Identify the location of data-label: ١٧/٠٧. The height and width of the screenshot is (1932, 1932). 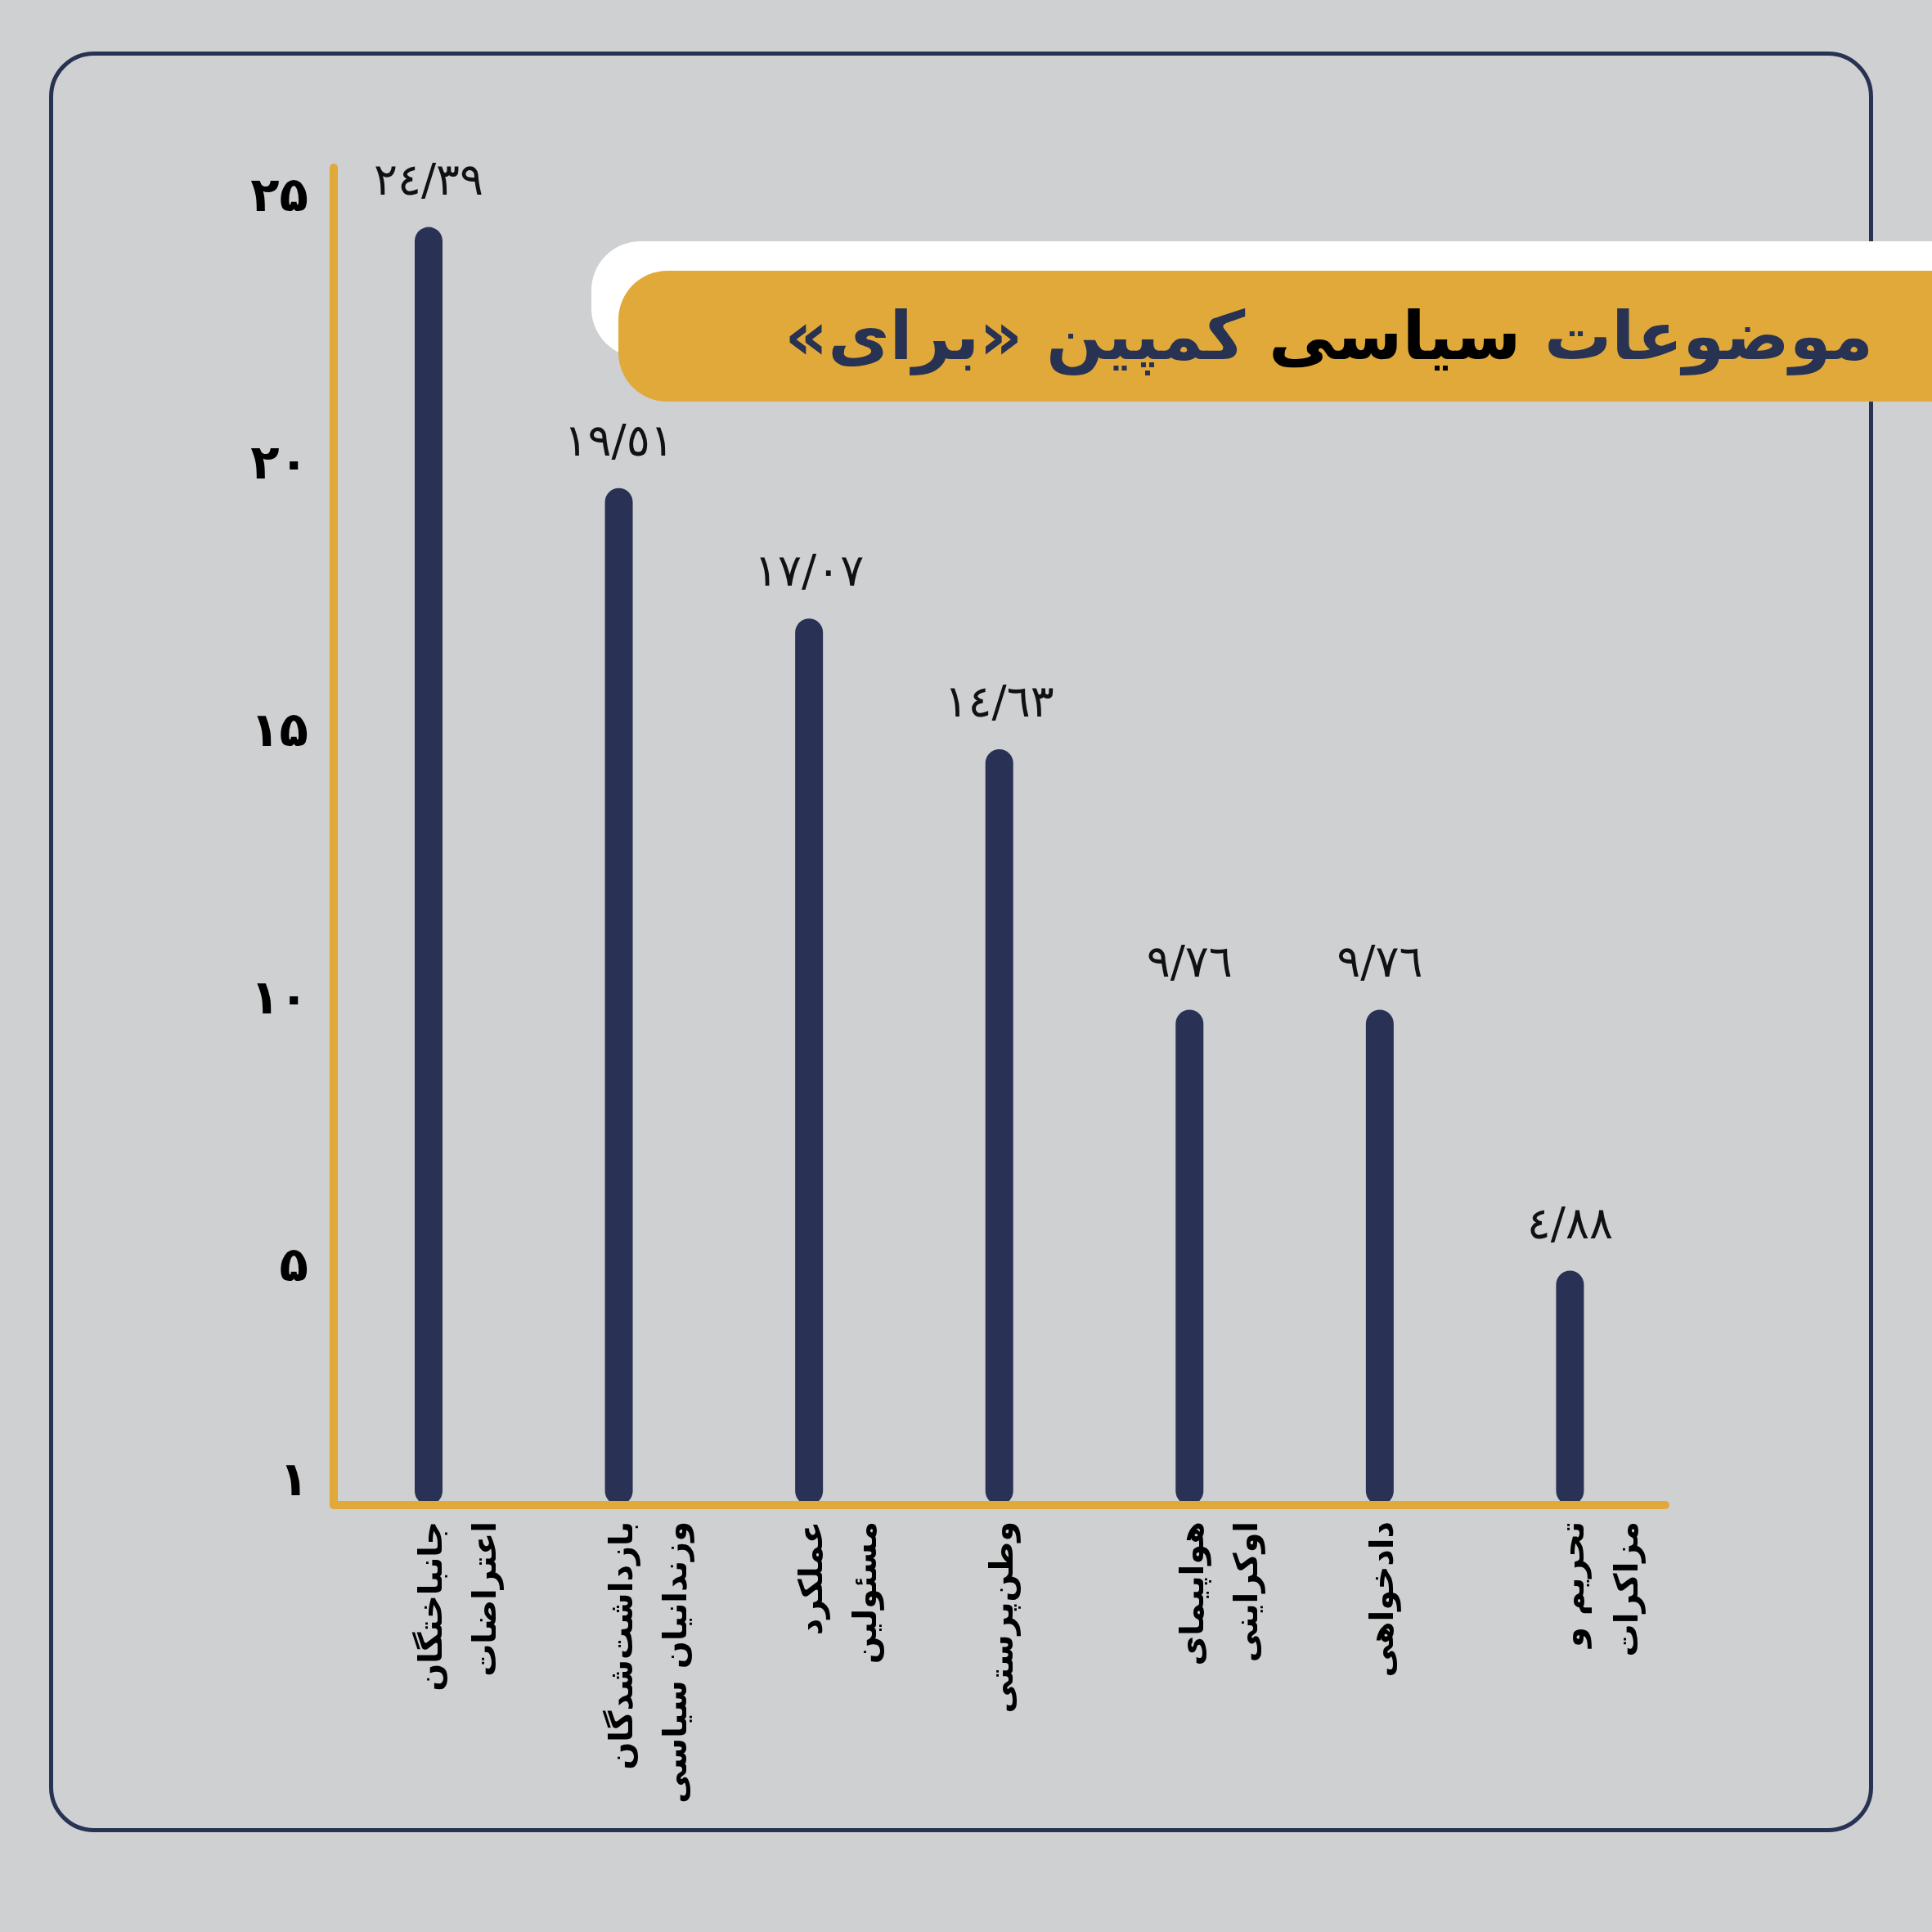
(809, 571).